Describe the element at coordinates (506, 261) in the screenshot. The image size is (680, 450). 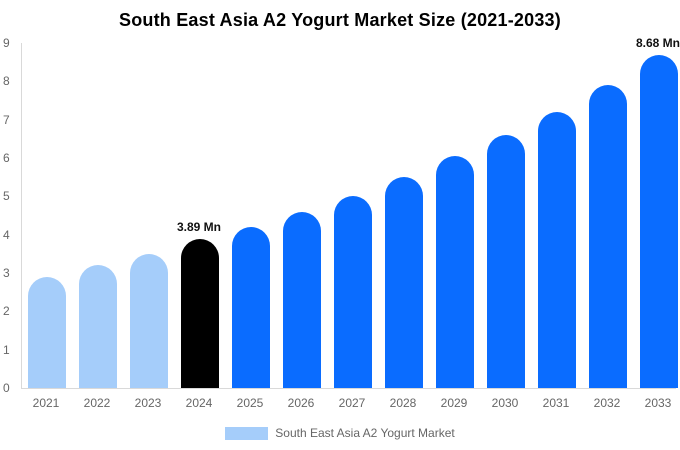
I see `bar-2030` at that location.